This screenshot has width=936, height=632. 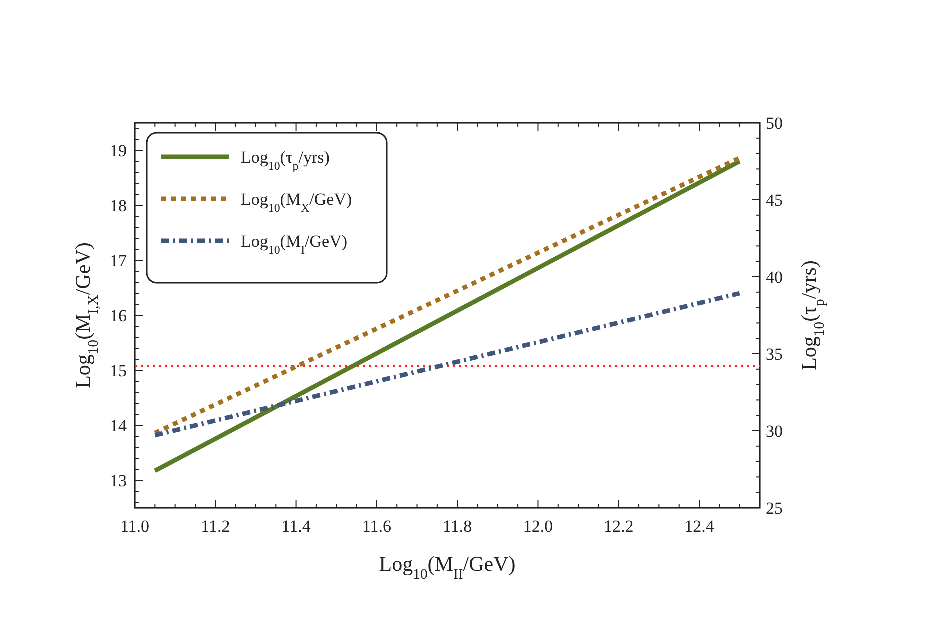 What do you see at coordinates (118, 316) in the screenshot?
I see `y-tick-label: 16` at bounding box center [118, 316].